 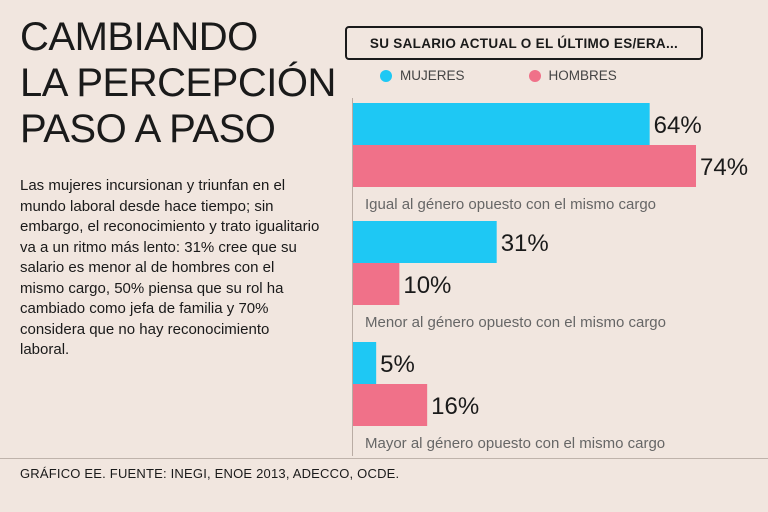 I want to click on legend-item-mujeres: MUJERES, so click(x=422, y=75).